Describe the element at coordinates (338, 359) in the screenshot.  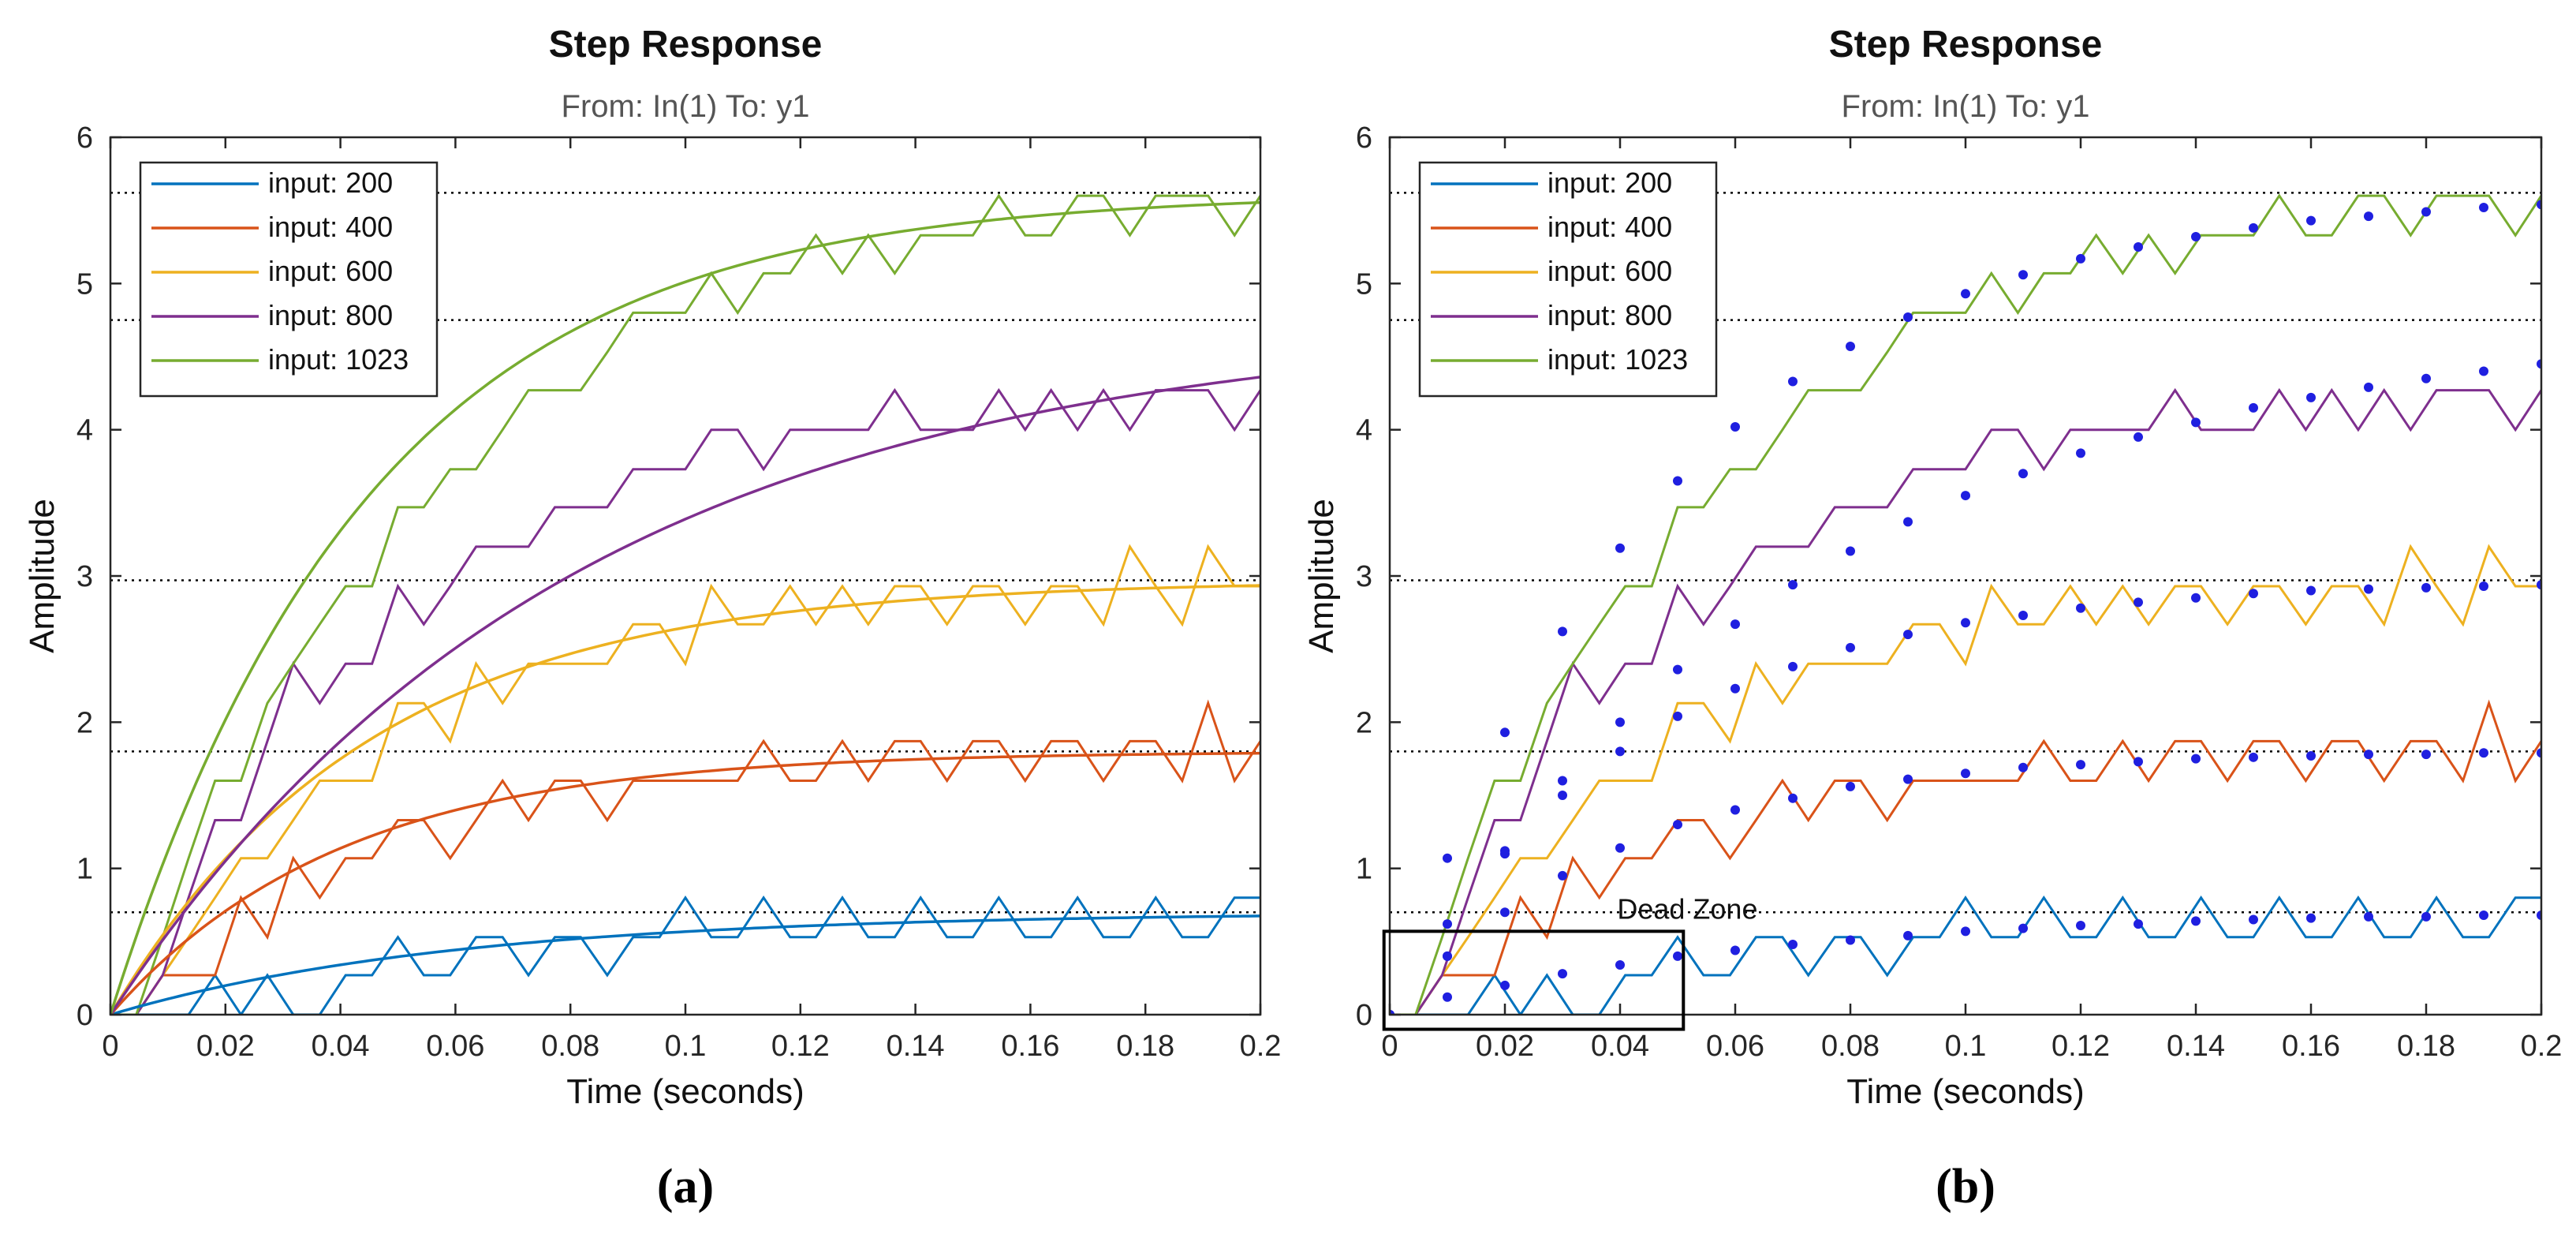
I see `legend-label: input: 1023` at that location.